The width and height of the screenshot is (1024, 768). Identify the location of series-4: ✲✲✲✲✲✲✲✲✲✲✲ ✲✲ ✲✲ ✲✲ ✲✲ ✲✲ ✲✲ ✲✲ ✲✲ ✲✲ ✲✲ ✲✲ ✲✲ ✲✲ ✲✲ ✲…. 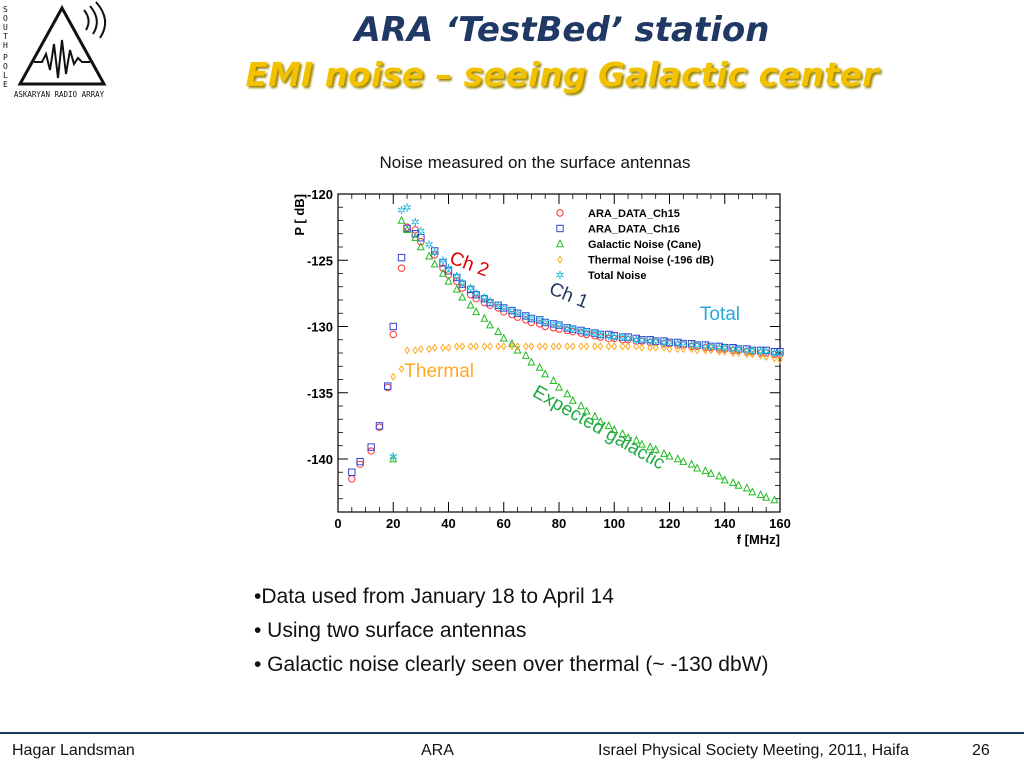
(587, 332).